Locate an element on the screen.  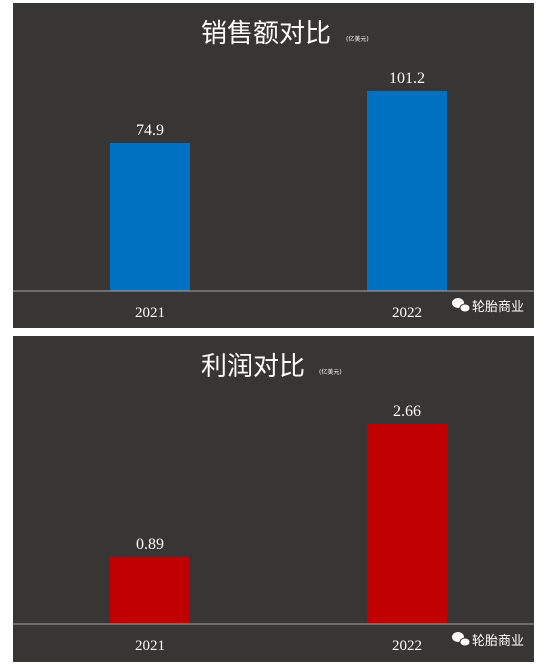
data-label-2022: 2.66 is located at coordinates (407, 411).